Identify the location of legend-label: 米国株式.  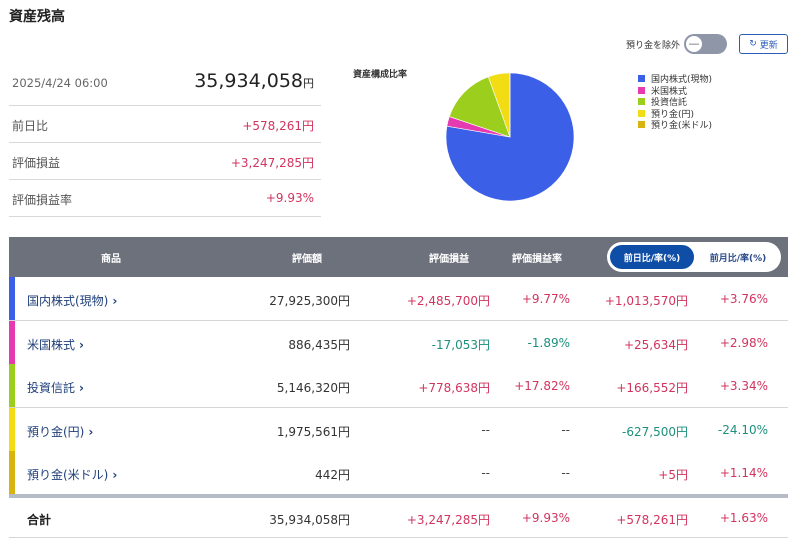
(669, 91).